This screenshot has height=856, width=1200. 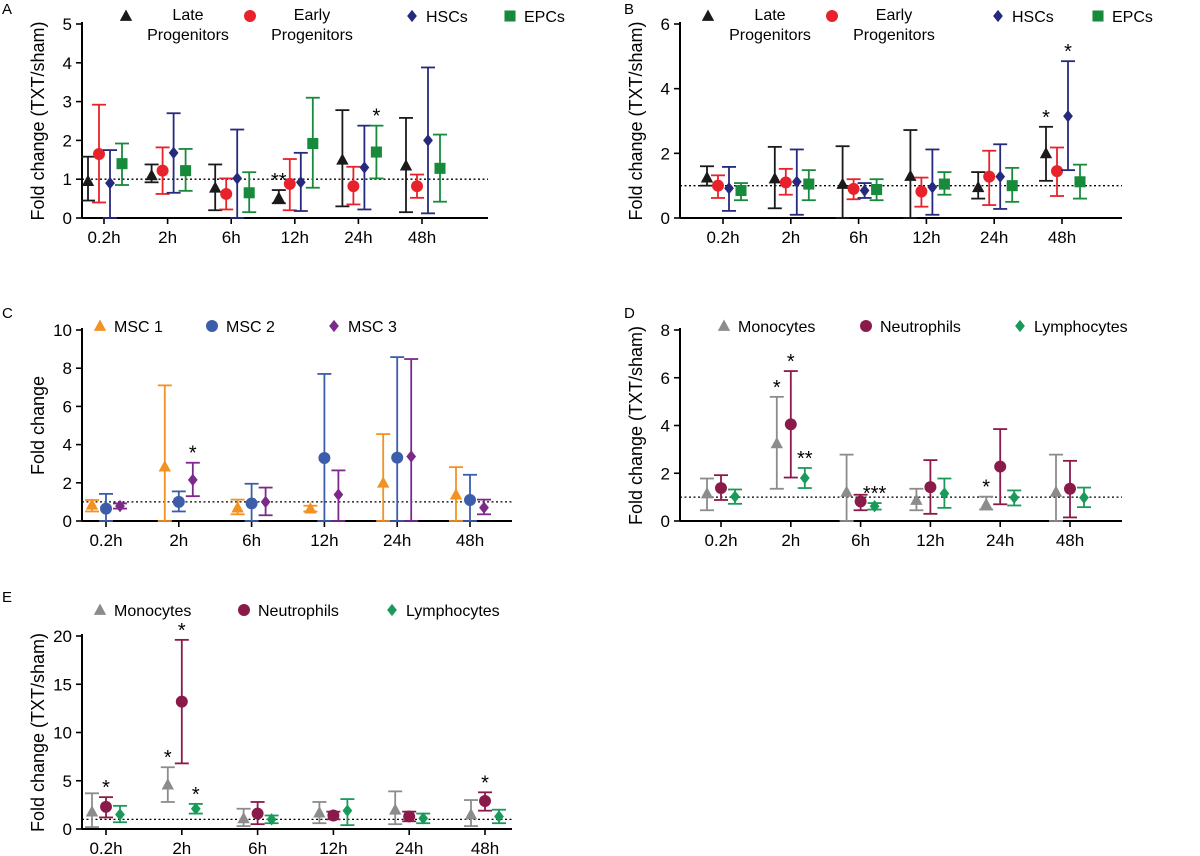 I want to click on legend-label: Lymphocytes, so click(x=453, y=611).